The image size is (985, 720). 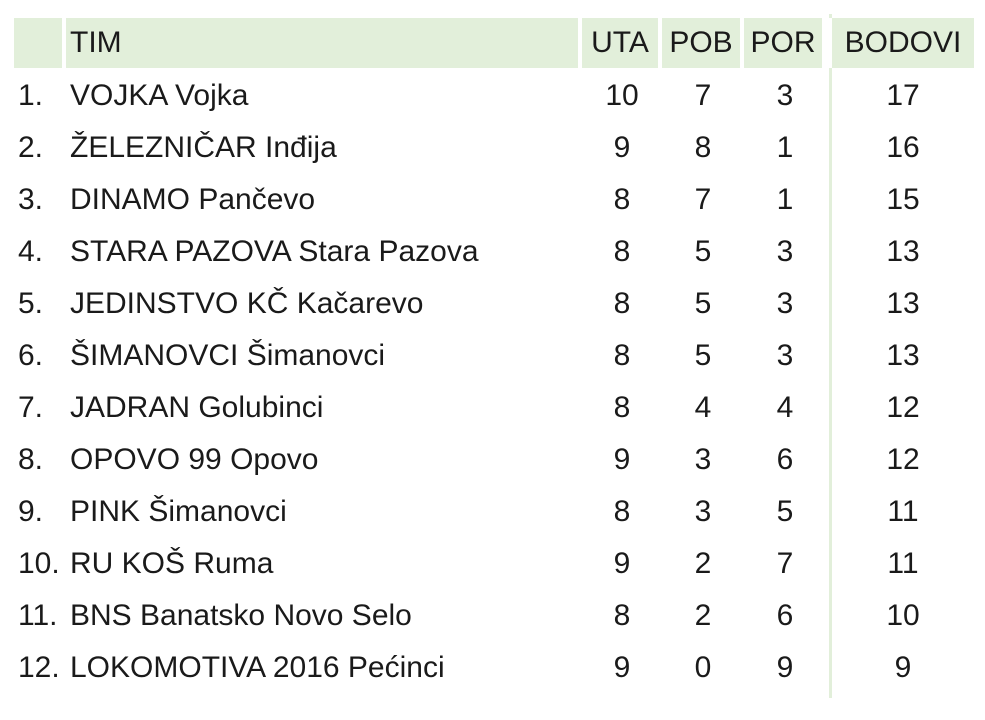 I want to click on rank-cell: 7., so click(x=31, y=407).